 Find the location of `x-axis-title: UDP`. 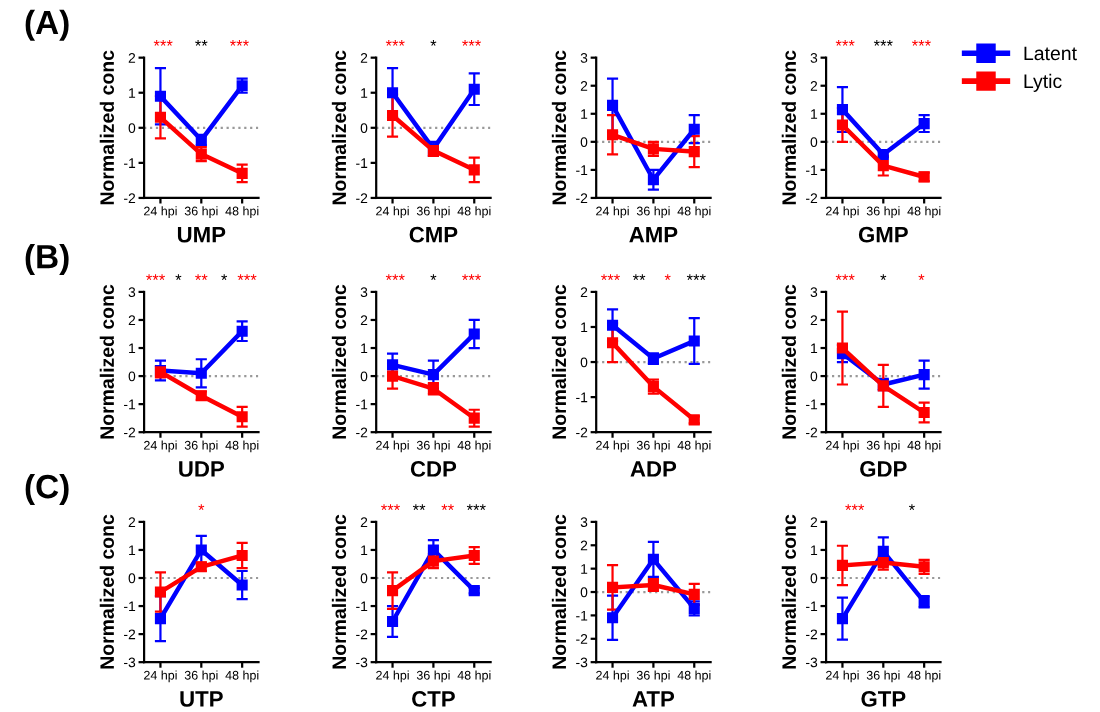

x-axis-title: UDP is located at coordinates (201, 469).